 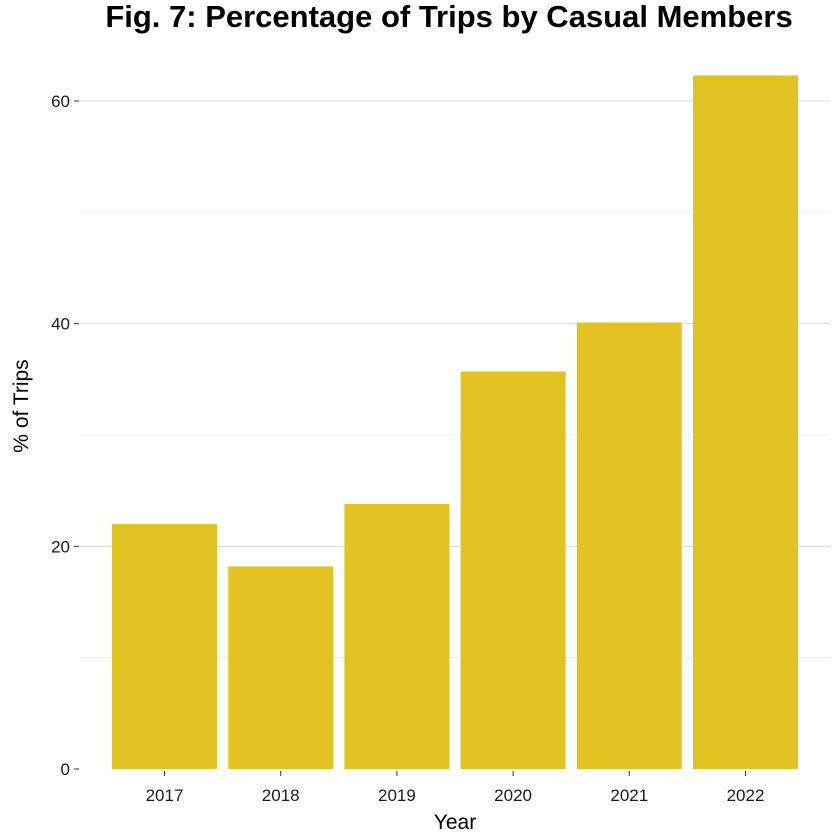 I want to click on y-axis-ticks: 0 20 40 60, so click(x=65, y=435).